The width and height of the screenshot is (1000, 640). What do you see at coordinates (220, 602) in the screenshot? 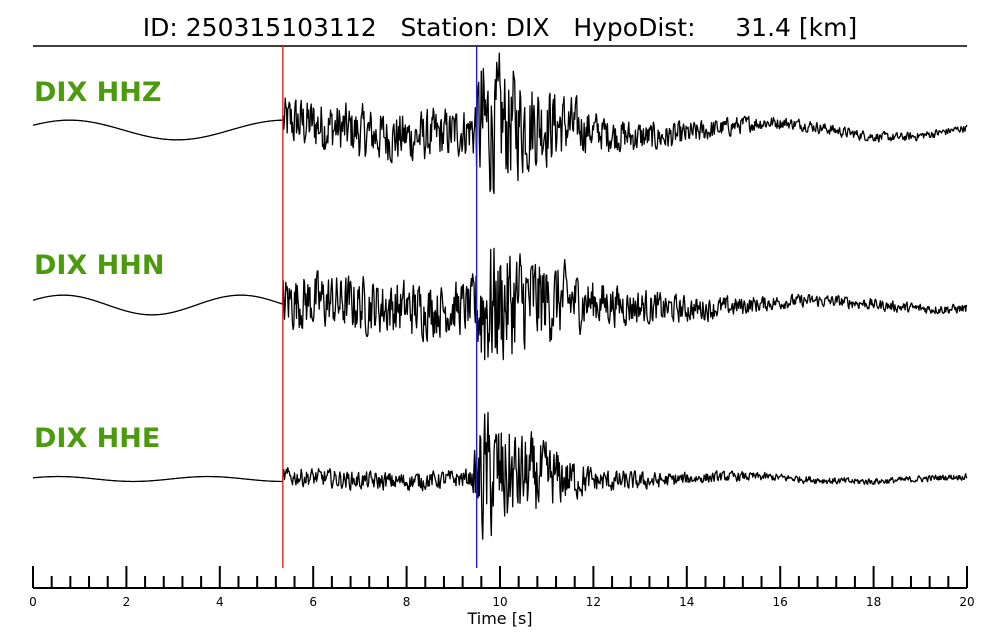
I see `x-tick-label: 4` at bounding box center [220, 602].